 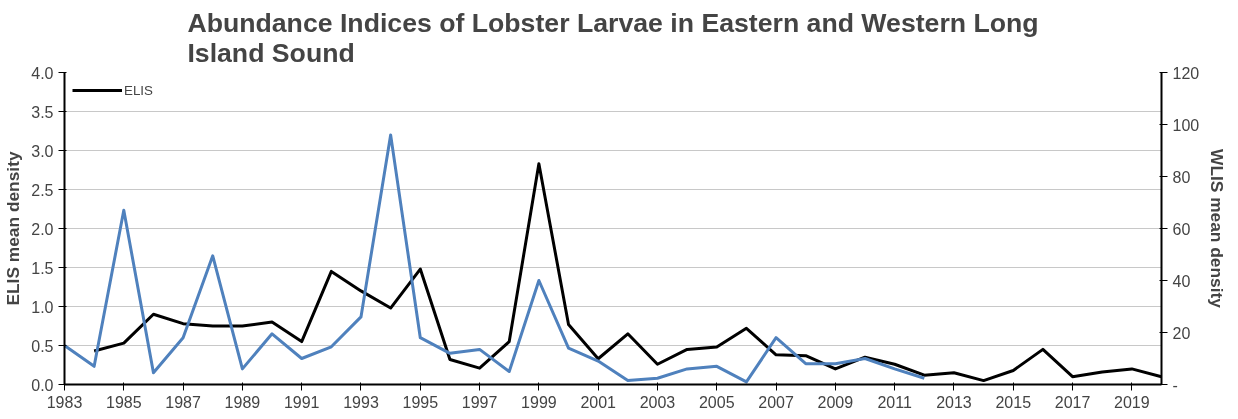 I want to click on y-tick-label: 3.5, so click(x=42, y=112).